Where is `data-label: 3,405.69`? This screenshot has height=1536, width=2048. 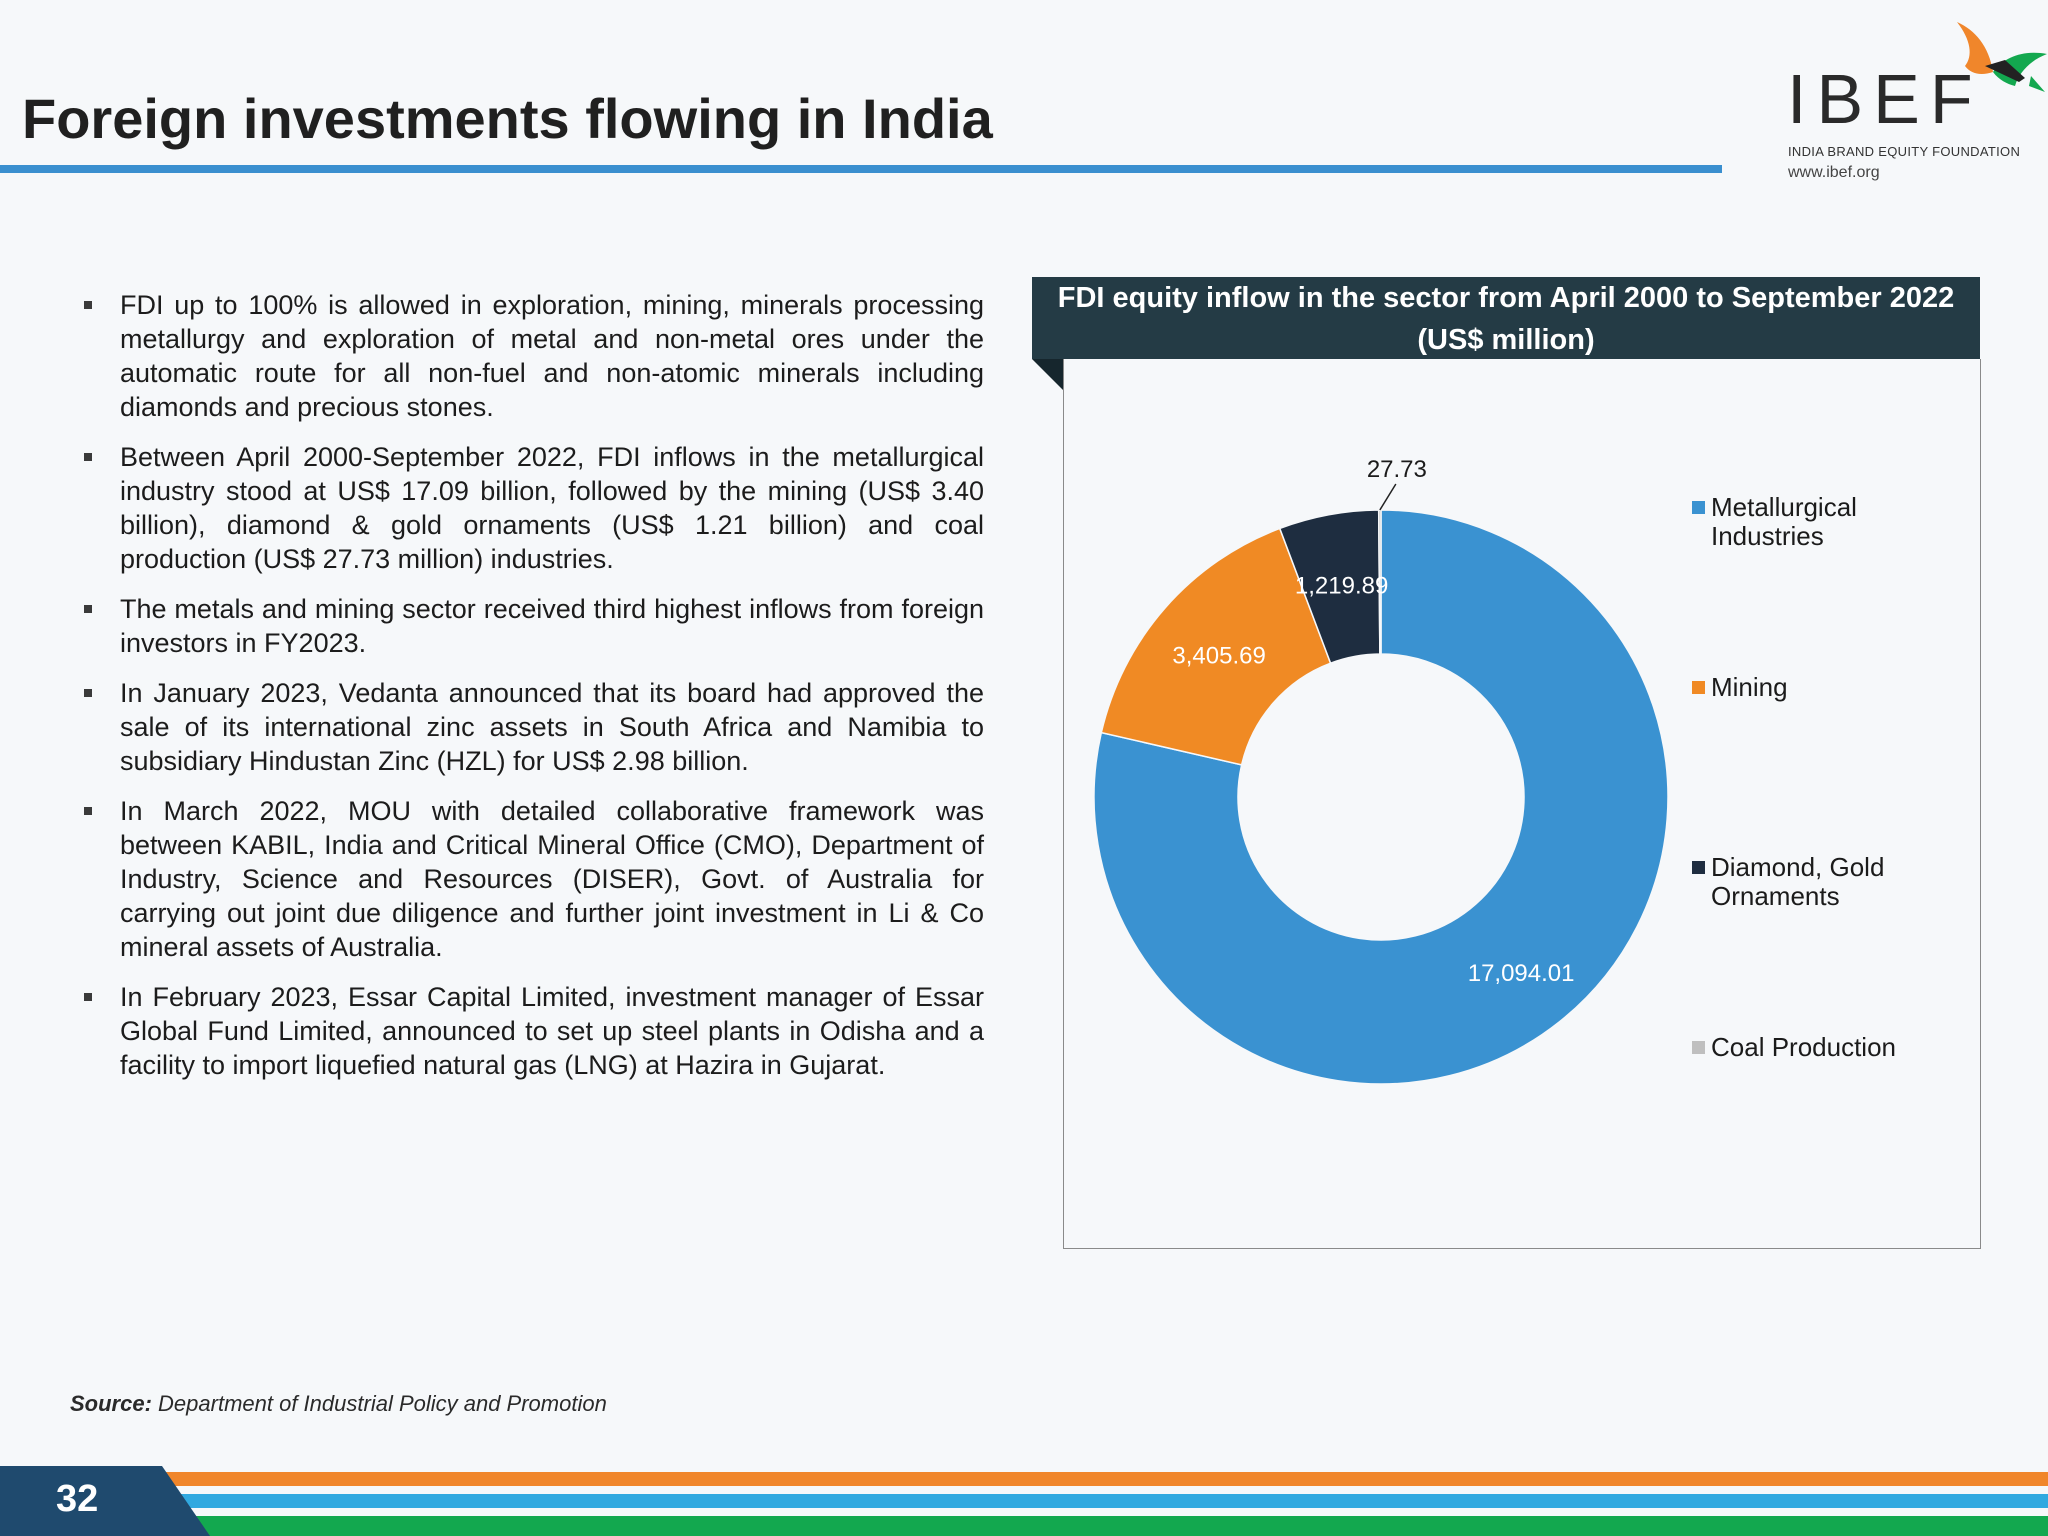 data-label: 3,405.69 is located at coordinates (1218, 655).